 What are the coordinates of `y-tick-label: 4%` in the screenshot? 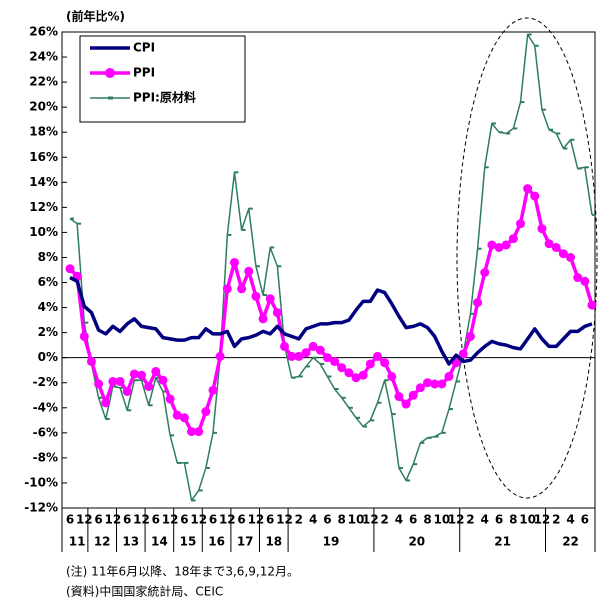 It's located at (48, 307).